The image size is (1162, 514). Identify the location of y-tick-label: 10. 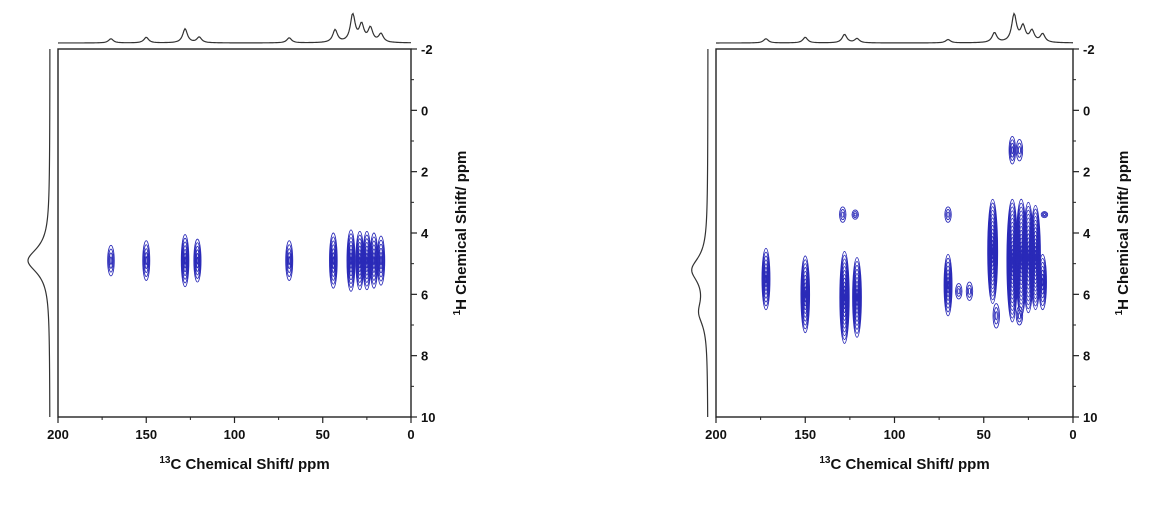
(1090, 417).